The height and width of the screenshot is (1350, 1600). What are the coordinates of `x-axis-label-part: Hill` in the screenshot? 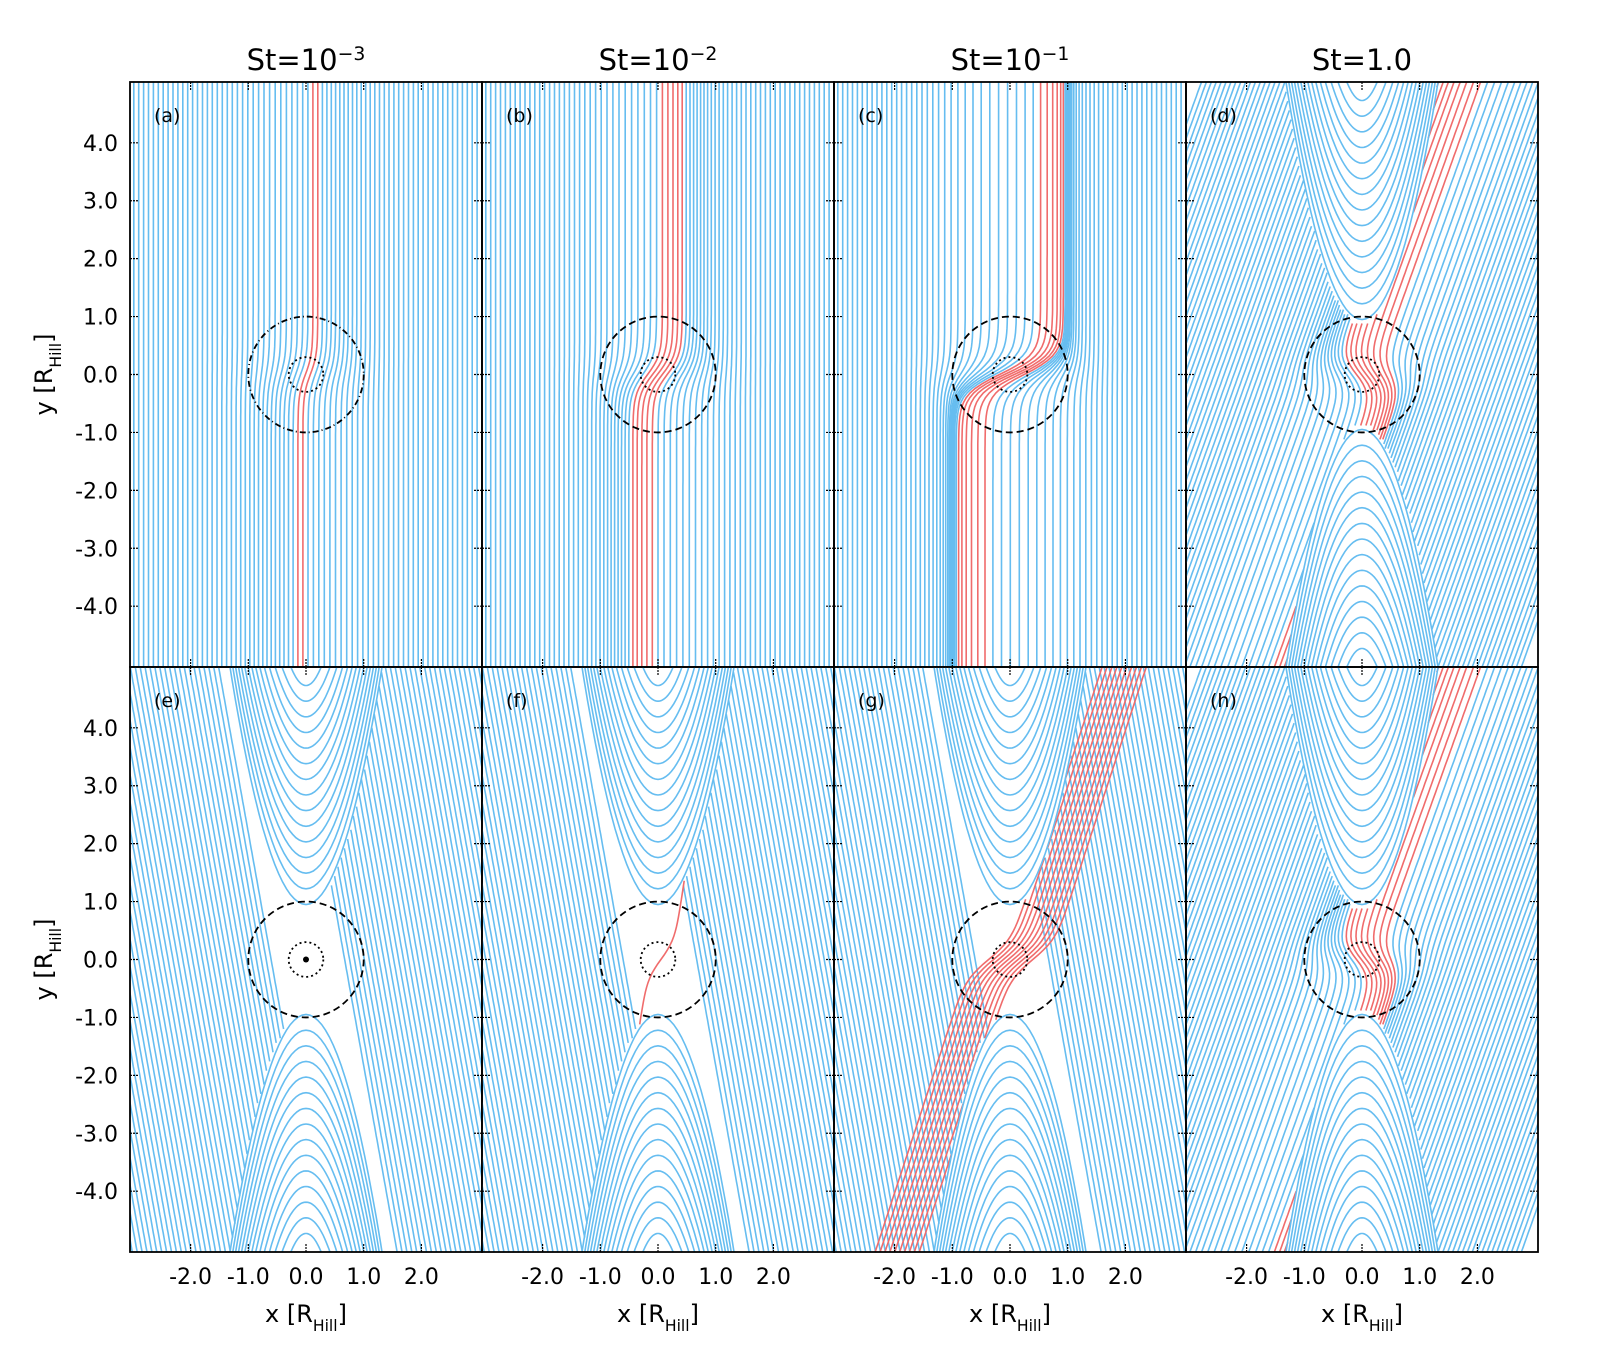 It's located at (1029, 1326).